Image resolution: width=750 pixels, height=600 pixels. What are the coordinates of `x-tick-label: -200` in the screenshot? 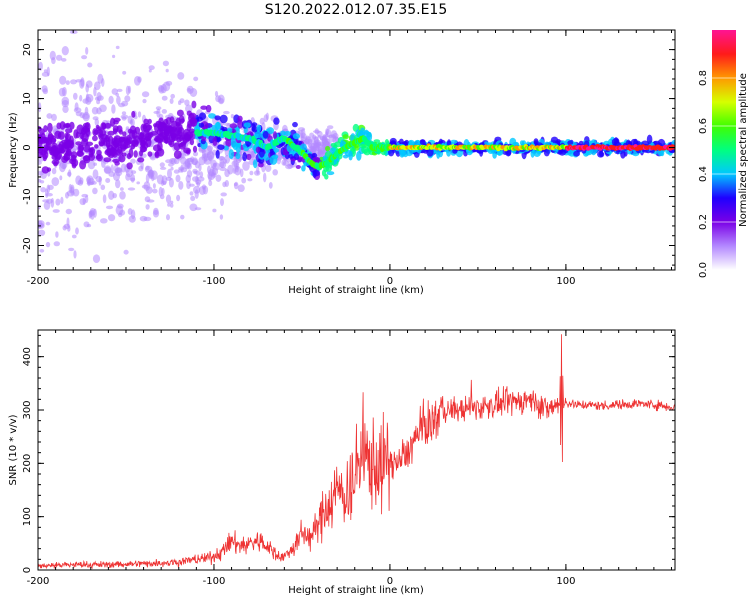 It's located at (38, 281).